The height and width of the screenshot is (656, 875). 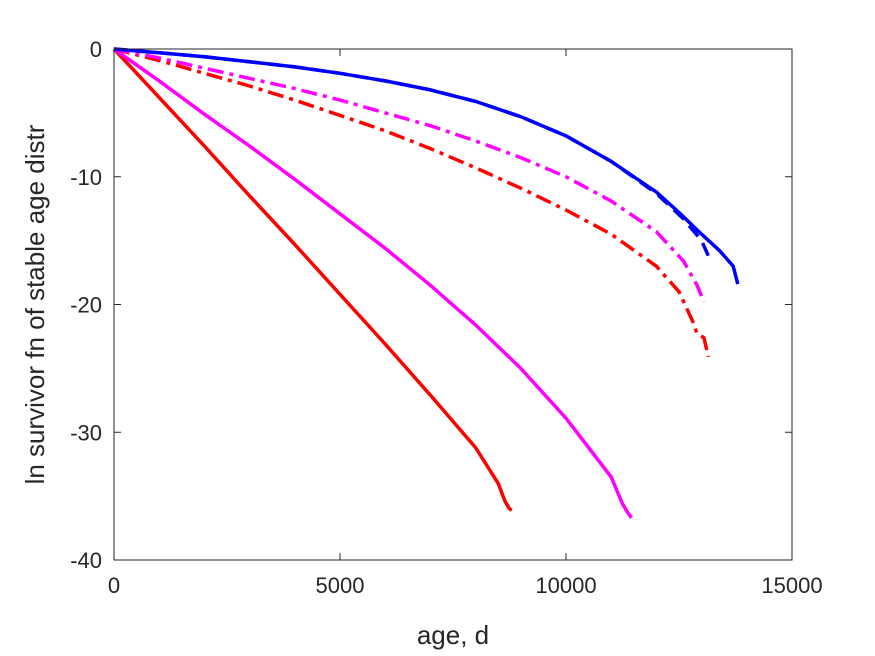 What do you see at coordinates (86, 305) in the screenshot?
I see `y-tick-label: -20` at bounding box center [86, 305].